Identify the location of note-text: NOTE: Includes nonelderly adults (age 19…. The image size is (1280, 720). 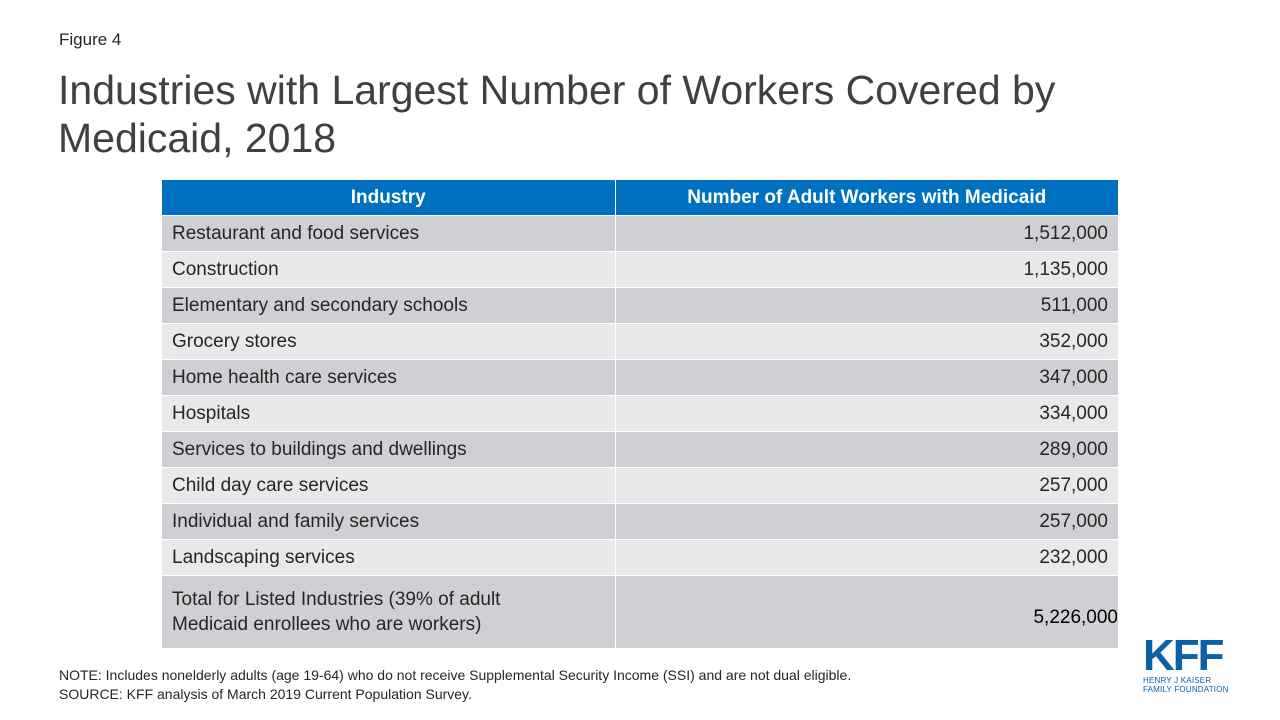
(455, 675).